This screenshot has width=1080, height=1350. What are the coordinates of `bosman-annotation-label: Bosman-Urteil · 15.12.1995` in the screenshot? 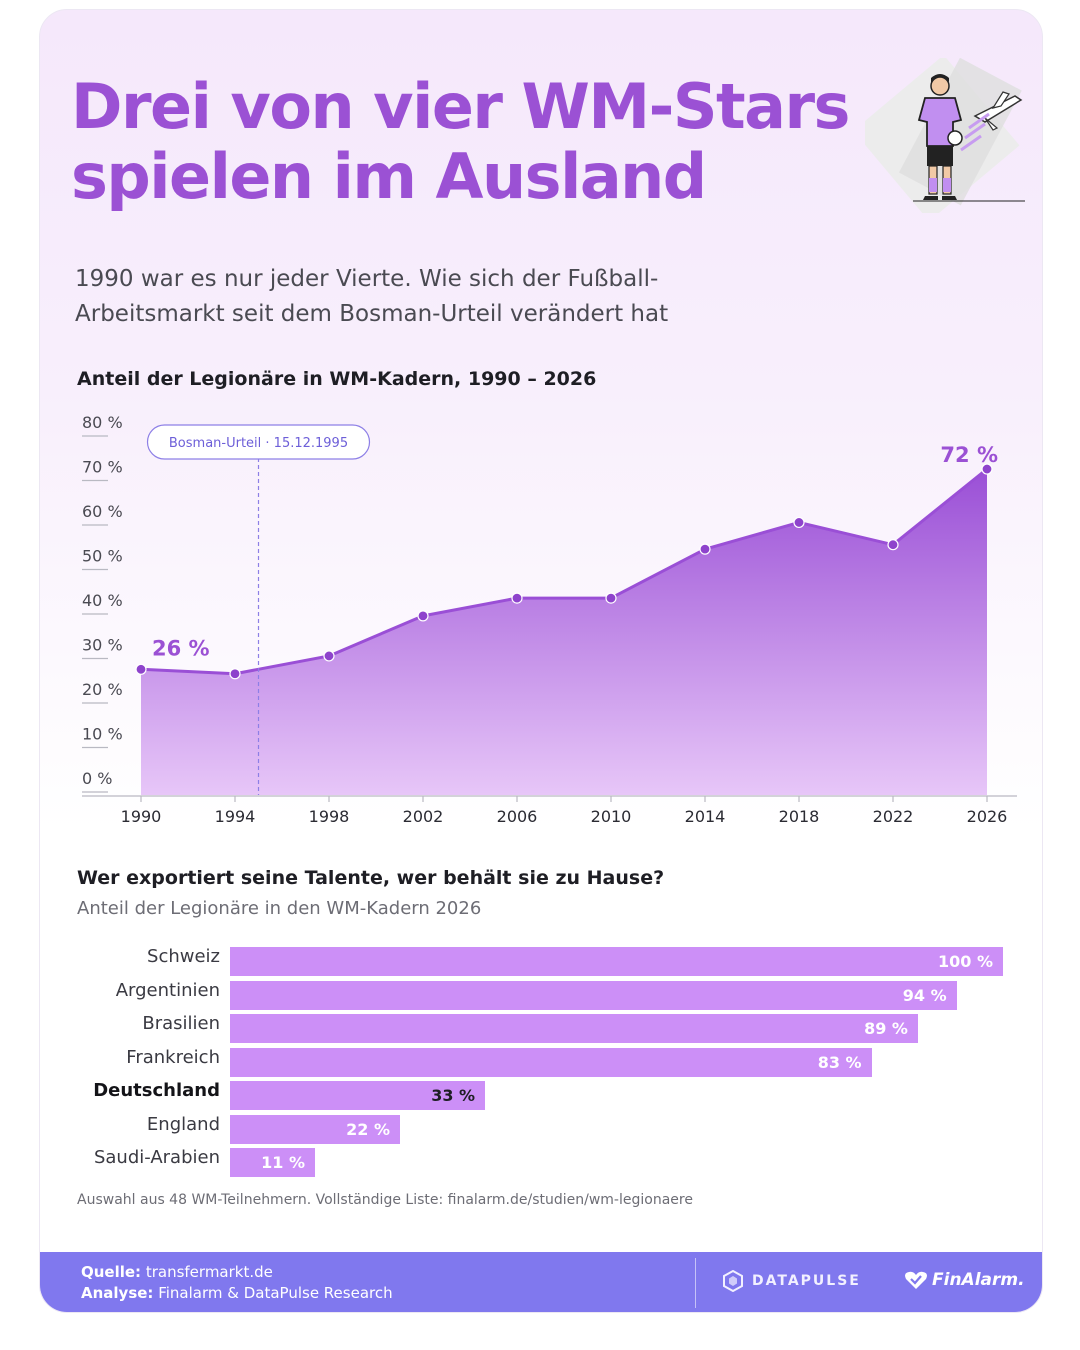 It's located at (258, 443).